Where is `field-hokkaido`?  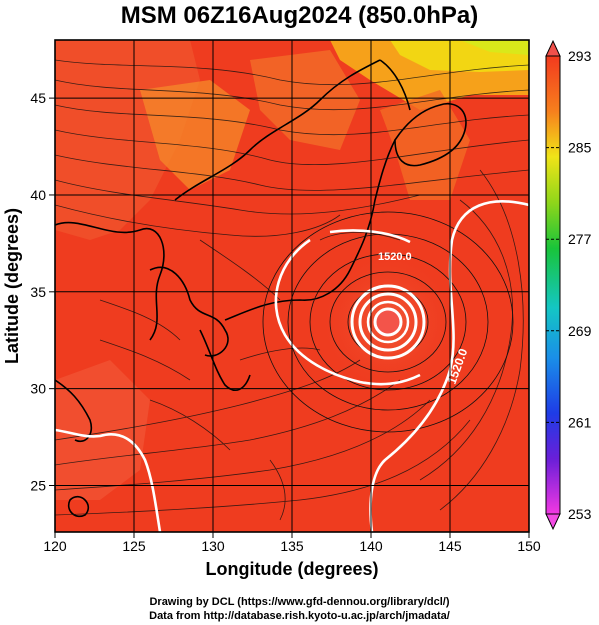
field-hokkaido is located at coordinates (425, 145).